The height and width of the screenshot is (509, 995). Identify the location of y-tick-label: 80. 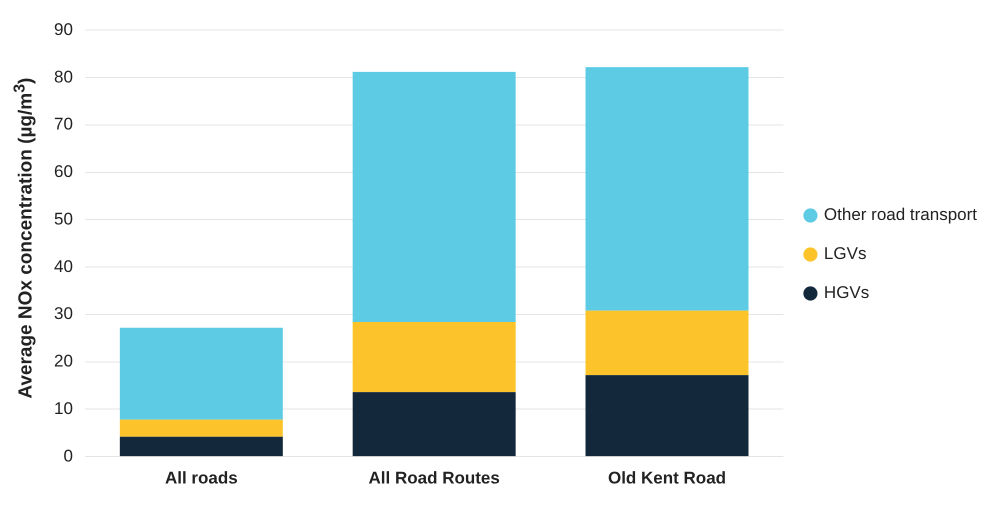
(63, 76).